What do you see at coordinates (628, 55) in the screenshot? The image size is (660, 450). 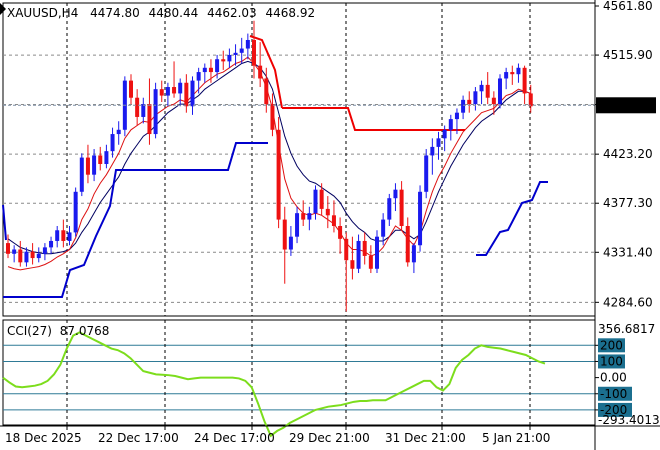 I see `price-tick-label: 4515.90` at bounding box center [628, 55].